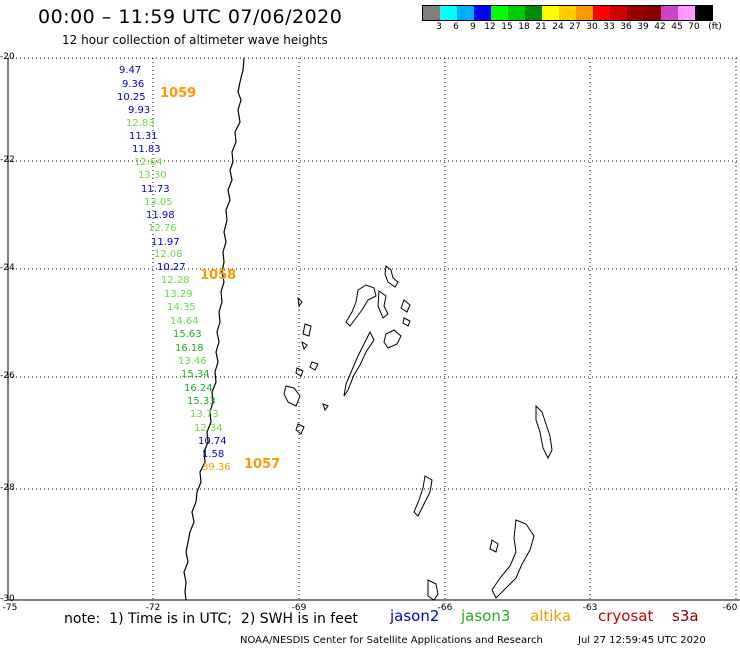 The width and height of the screenshot is (740, 650). What do you see at coordinates (218, 275) in the screenshot?
I see `pass-id-label: 1058` at bounding box center [218, 275].